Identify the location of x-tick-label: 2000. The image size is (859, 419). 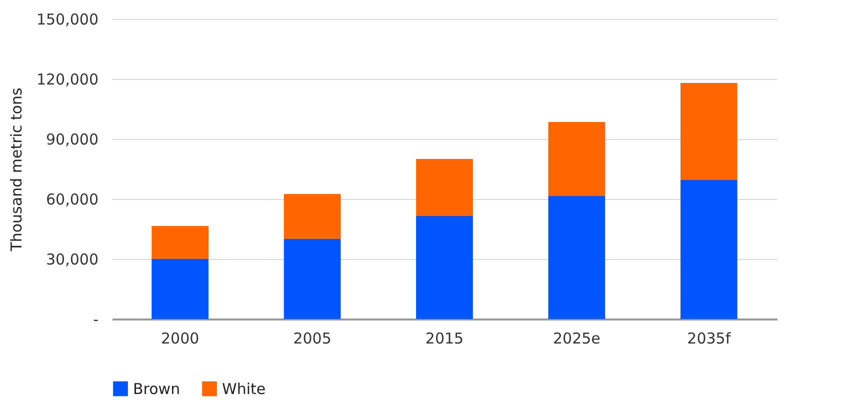
(180, 339).